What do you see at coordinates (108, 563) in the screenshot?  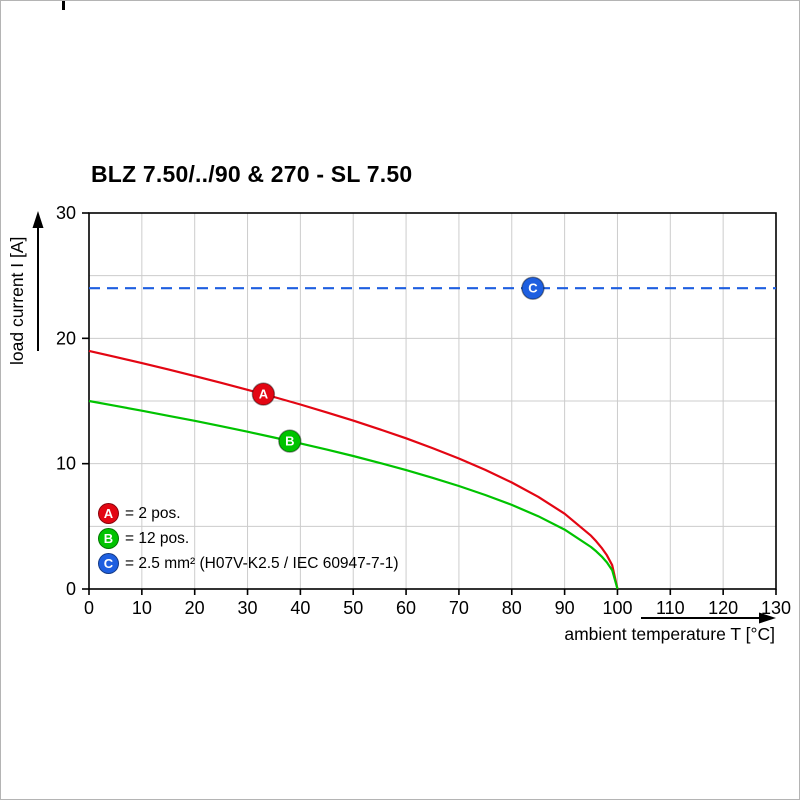 I see `legend-badge-c: C` at bounding box center [108, 563].